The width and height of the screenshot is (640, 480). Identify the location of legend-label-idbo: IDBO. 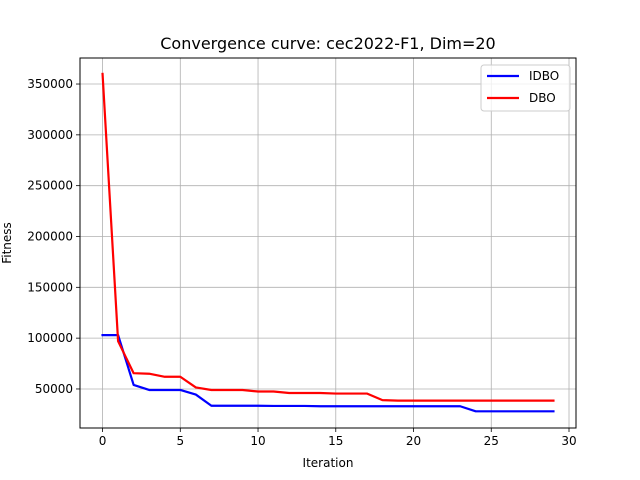
(544, 76).